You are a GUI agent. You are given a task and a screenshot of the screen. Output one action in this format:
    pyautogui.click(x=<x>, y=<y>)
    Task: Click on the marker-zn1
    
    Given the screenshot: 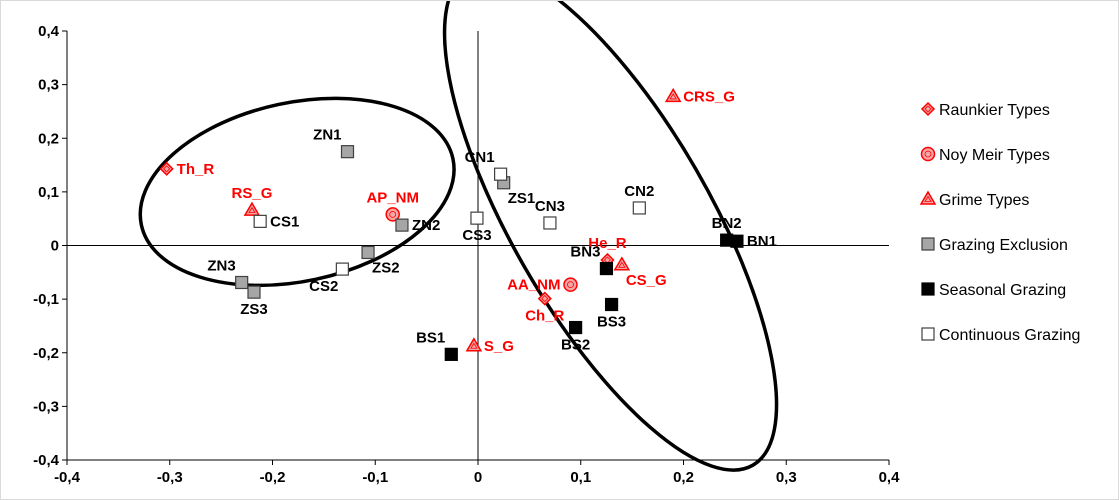 What is the action you would take?
    pyautogui.click(x=347, y=152)
    